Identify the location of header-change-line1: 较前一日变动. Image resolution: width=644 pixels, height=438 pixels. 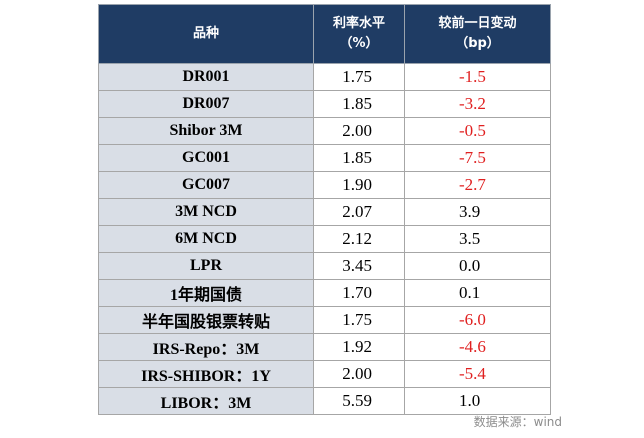
(477, 23).